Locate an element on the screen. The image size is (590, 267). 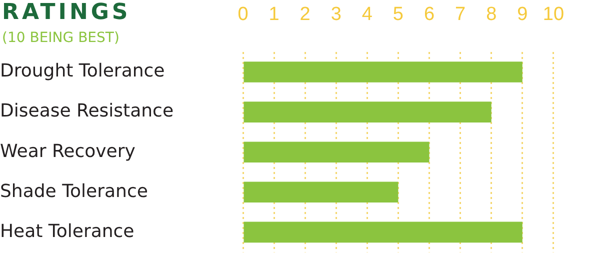
x-tick-label: 9 is located at coordinates (522, 14).